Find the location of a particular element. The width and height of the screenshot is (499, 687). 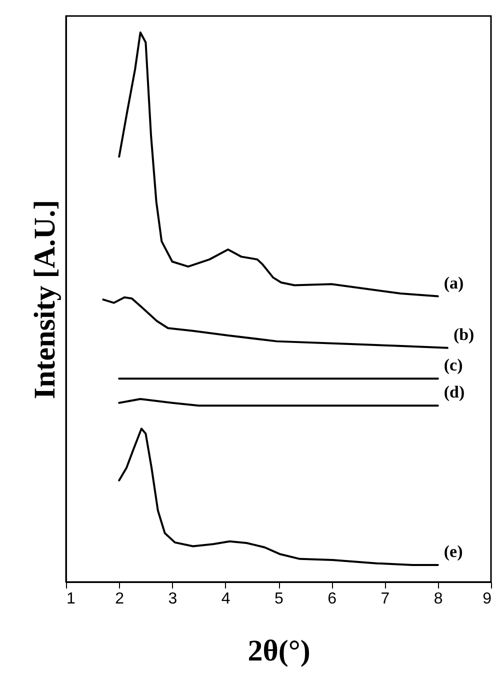

series-label: (a) is located at coordinates (454, 282).